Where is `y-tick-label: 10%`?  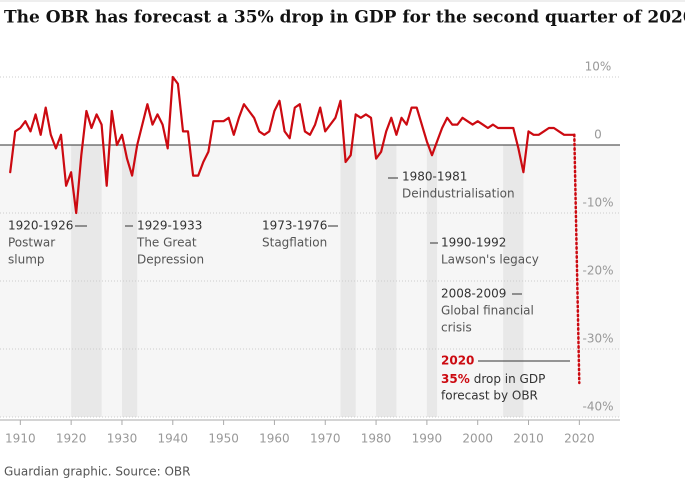
y-tick-label: 10% is located at coordinates (598, 67).